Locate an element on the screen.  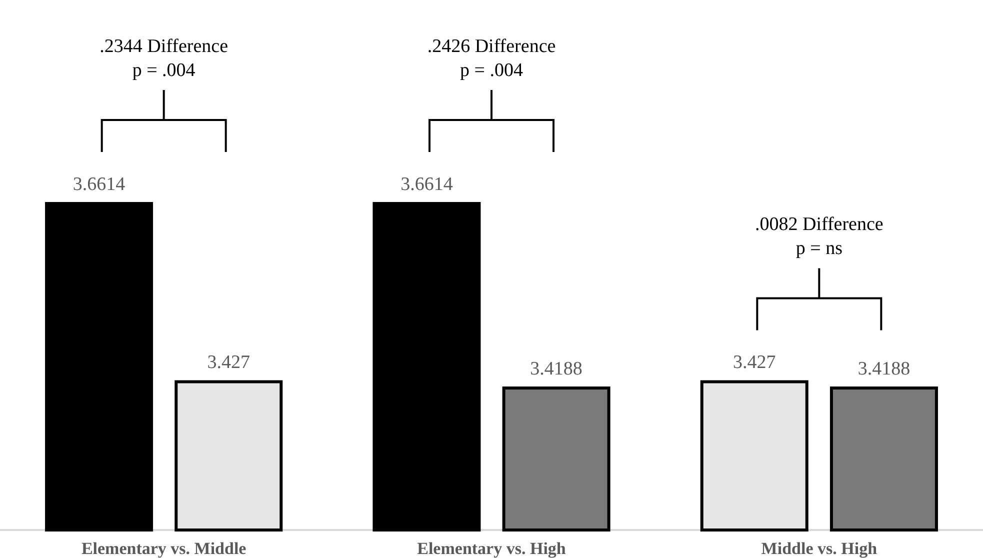
x-tick-label: Elementary vs. Middle is located at coordinates (164, 548).